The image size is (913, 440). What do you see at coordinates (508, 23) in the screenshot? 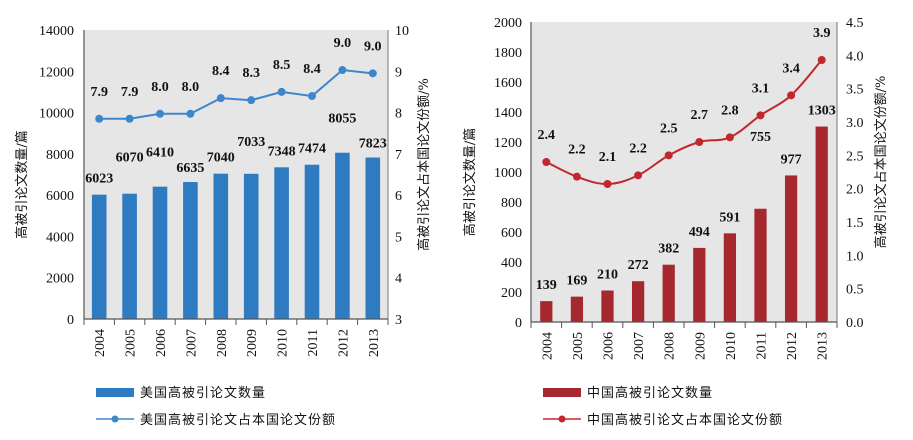
I see `china-left-y-tick-label: 2000` at bounding box center [508, 23].